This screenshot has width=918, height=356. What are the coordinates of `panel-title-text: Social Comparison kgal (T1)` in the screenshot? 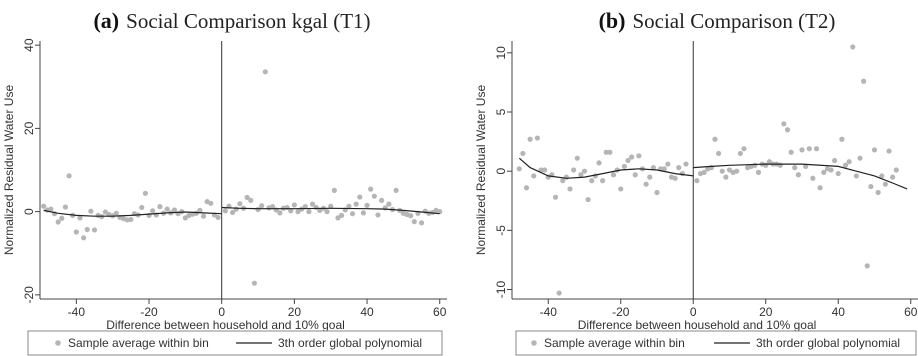 It's located at (248, 21).